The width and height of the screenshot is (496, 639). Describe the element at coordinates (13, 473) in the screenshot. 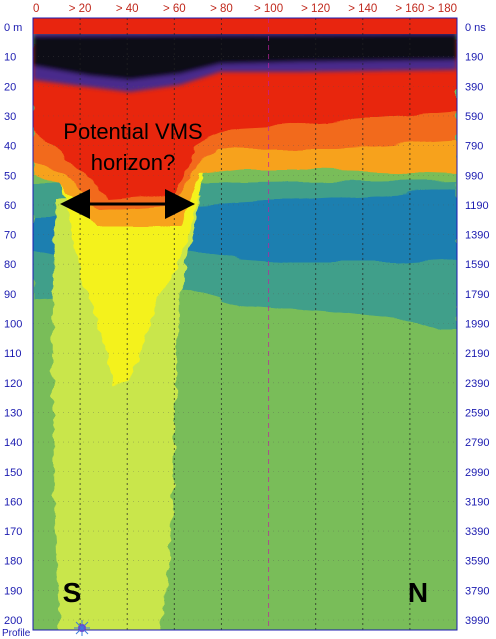

I see `left-tick-label: 150` at that location.